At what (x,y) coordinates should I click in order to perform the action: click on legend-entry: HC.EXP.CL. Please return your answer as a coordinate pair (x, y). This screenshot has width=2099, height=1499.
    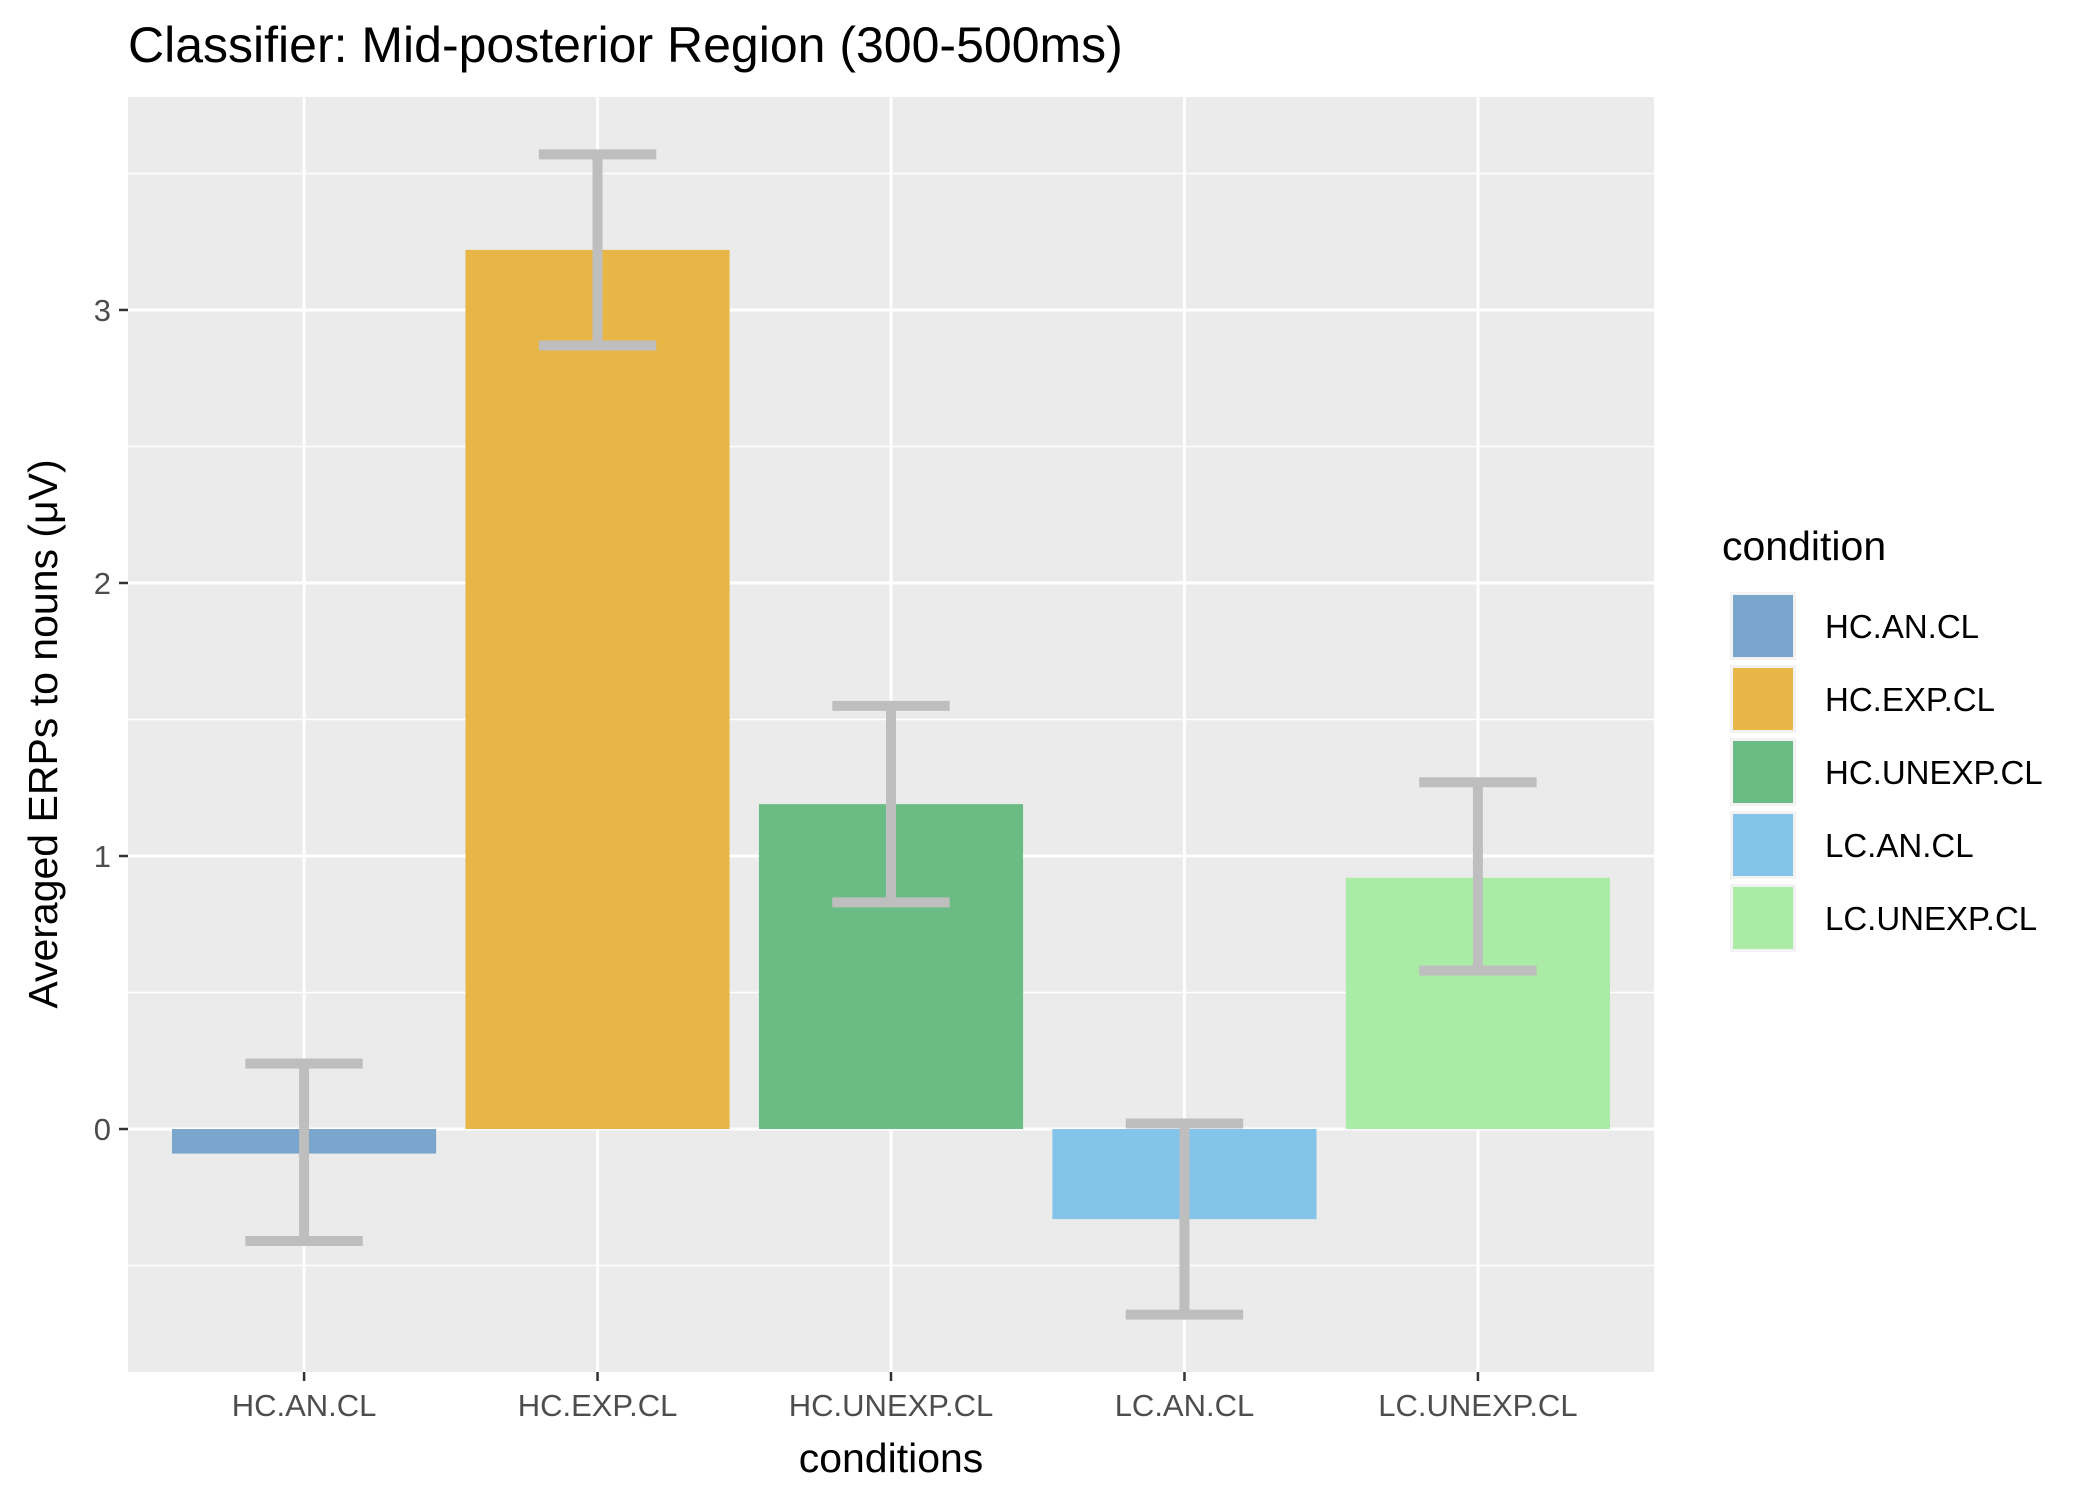
    Looking at the image, I should click on (1862, 699).